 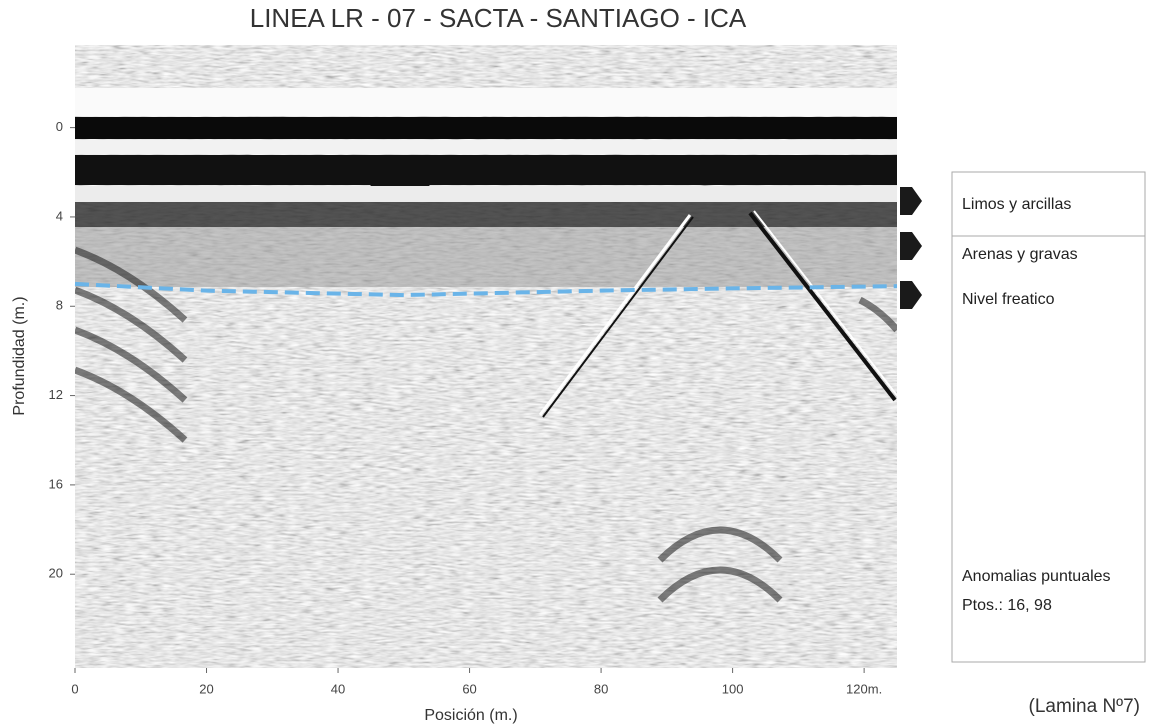 What do you see at coordinates (56, 394) in the screenshot?
I see `y-tick-label: 12` at bounding box center [56, 394].